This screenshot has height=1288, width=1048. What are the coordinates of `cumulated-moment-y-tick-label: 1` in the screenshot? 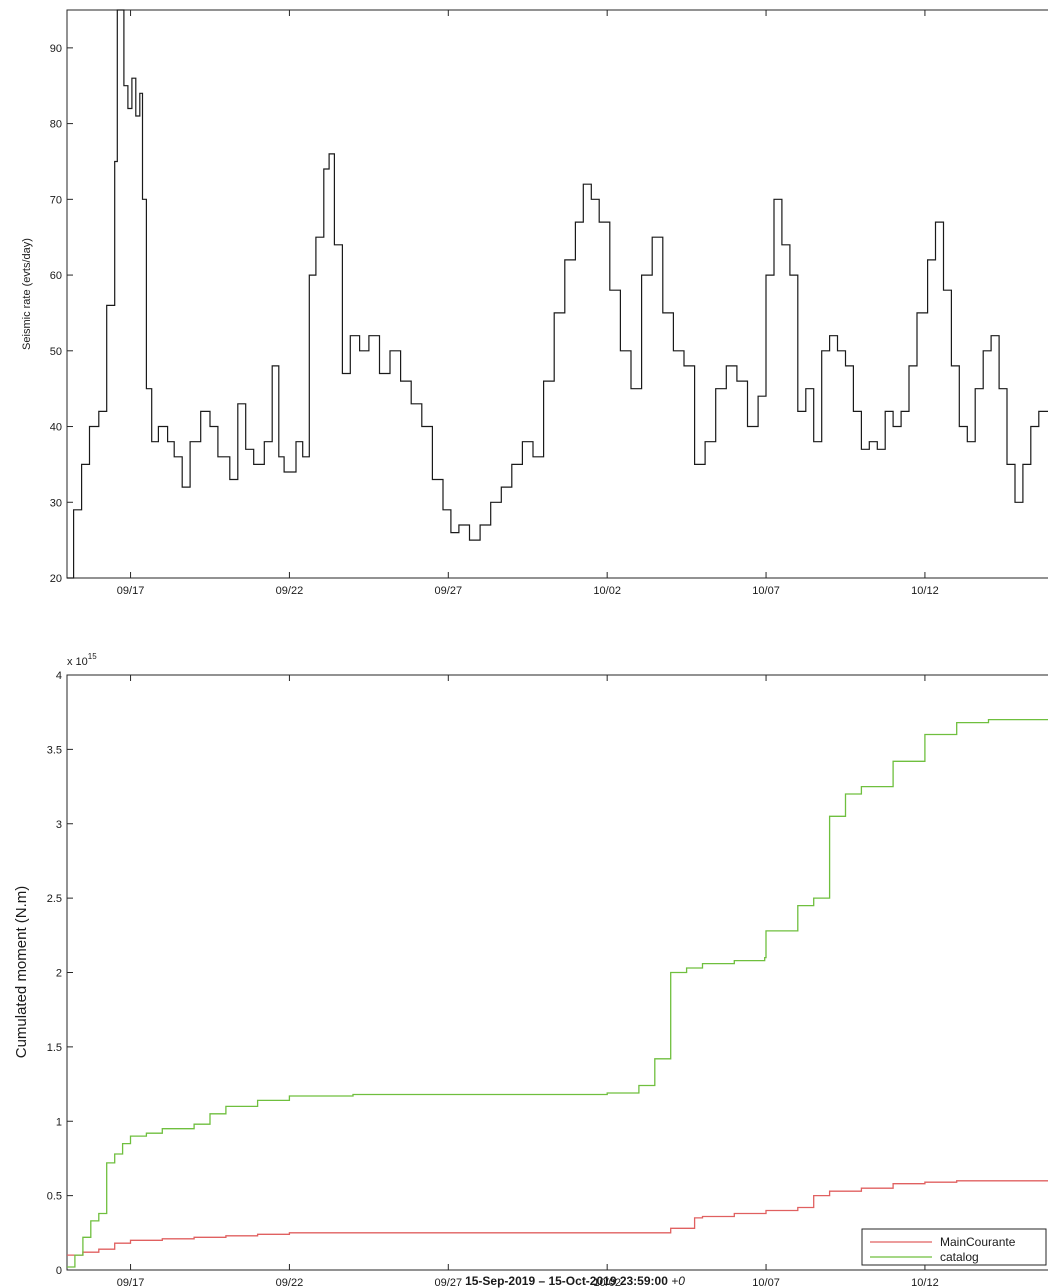 It's located at (59, 1122).